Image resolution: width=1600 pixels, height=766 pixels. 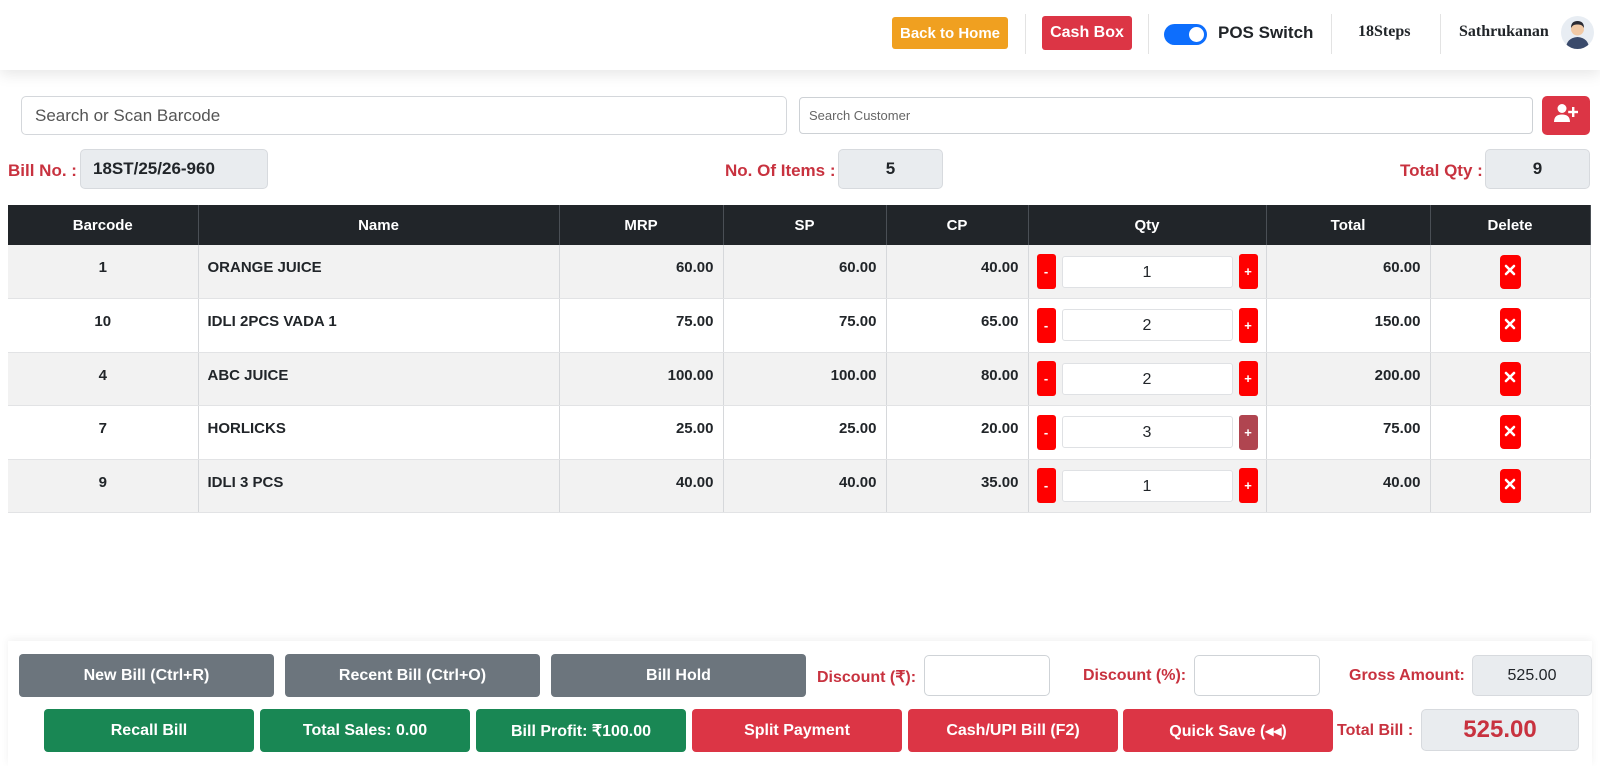 I want to click on customer-search-input, so click(x=1166, y=115).